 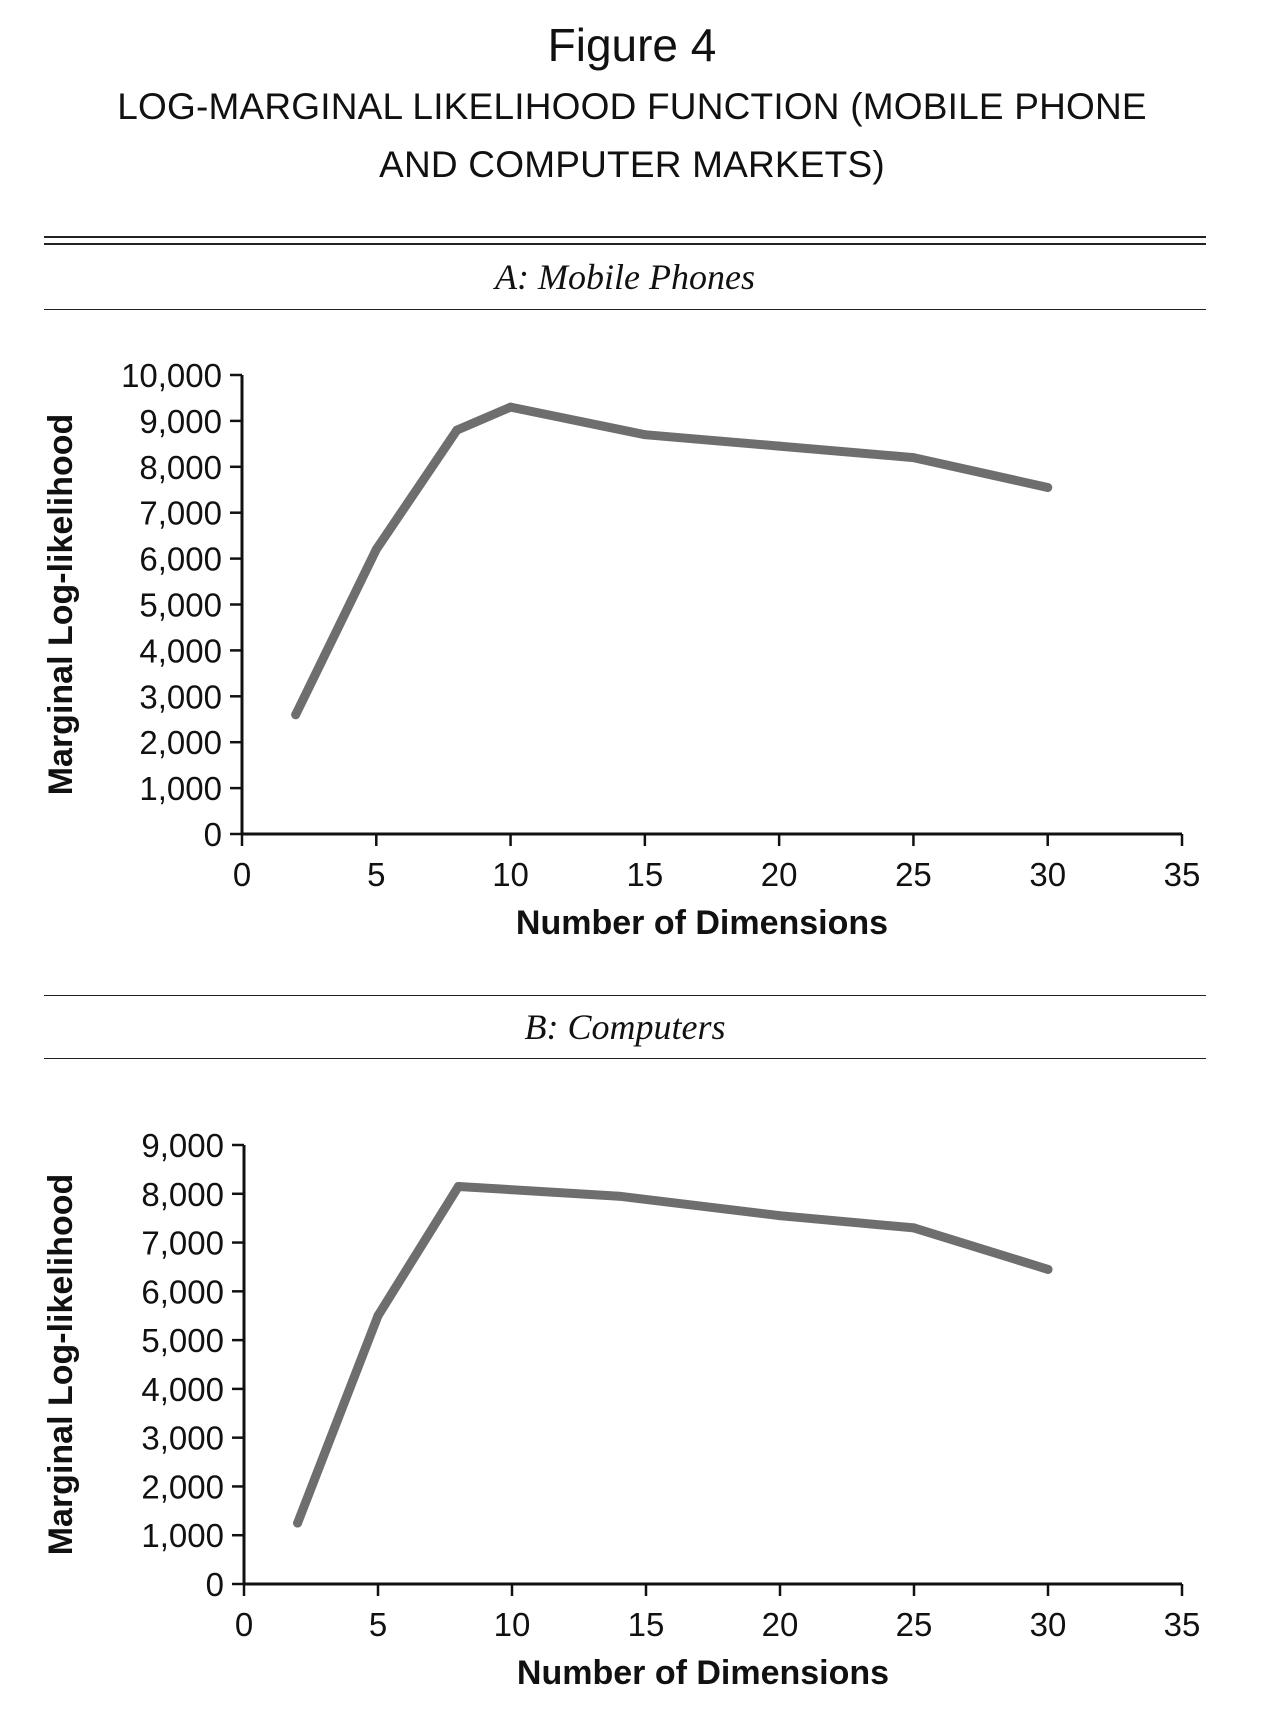 I want to click on b-y-tick-label: 5,000, so click(x=182, y=1340).